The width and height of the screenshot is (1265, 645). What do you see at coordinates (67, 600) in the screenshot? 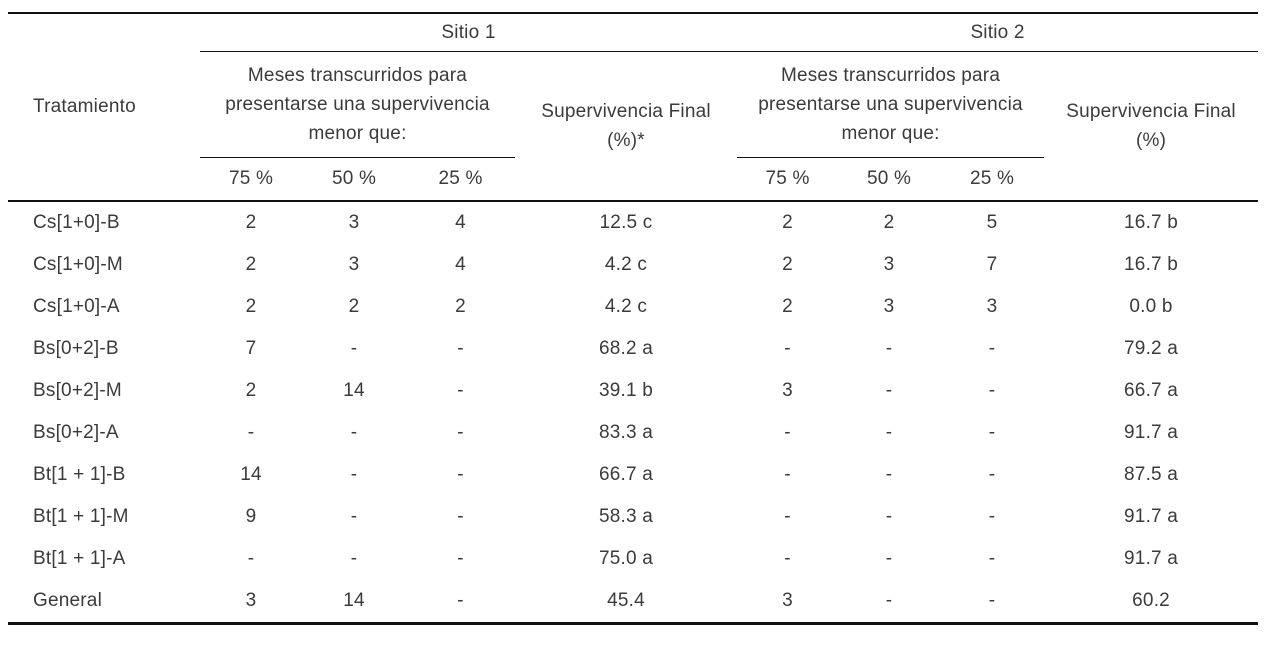
I see `treatment-label: General` at bounding box center [67, 600].